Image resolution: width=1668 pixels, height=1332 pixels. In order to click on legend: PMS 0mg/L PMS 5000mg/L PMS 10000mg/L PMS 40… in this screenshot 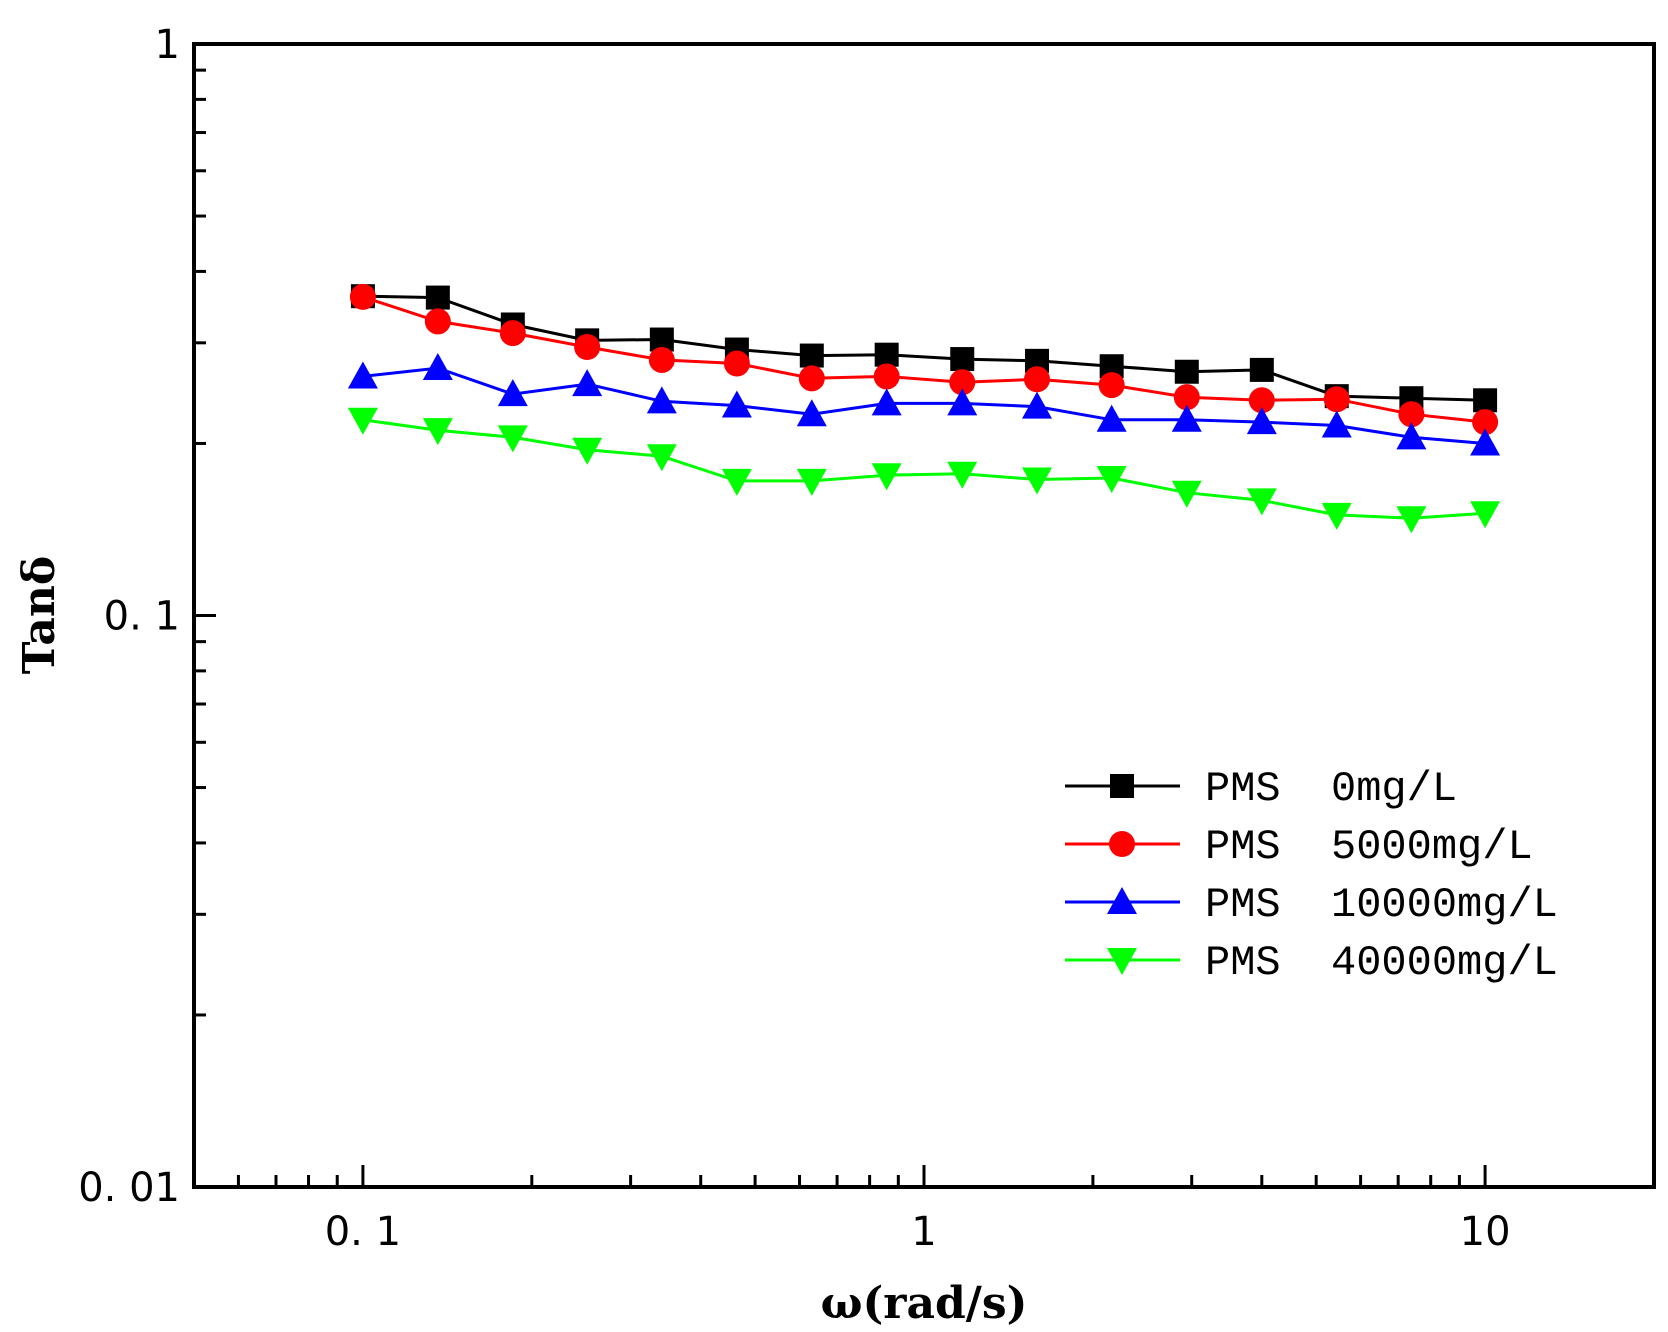, I will do `click(1311, 876)`.